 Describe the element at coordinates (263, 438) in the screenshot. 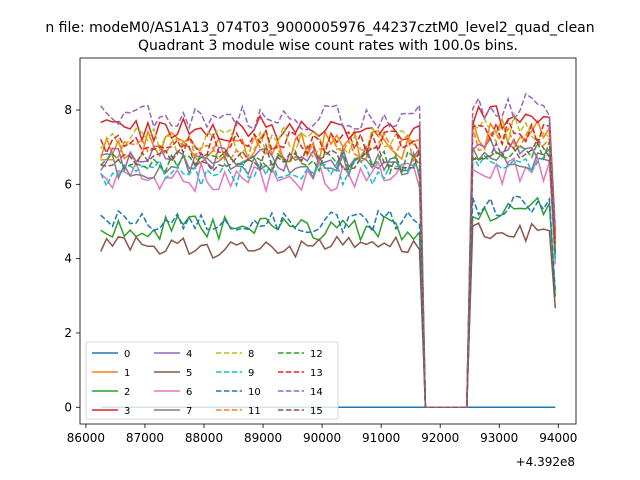

I see `x-tick-label: 89000` at that location.